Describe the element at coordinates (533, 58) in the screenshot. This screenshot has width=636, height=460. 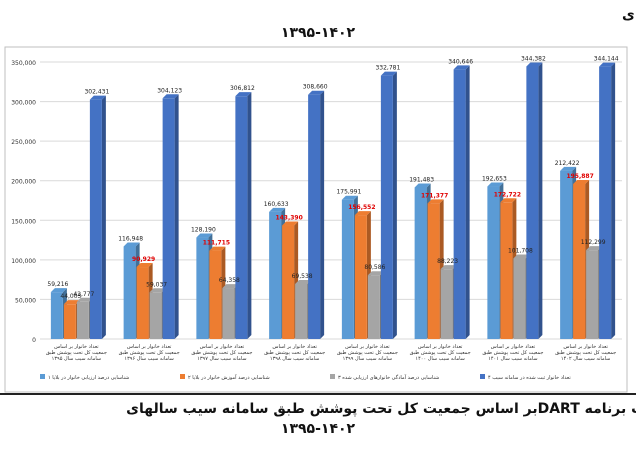
I see `data-label: 344,382` at that location.